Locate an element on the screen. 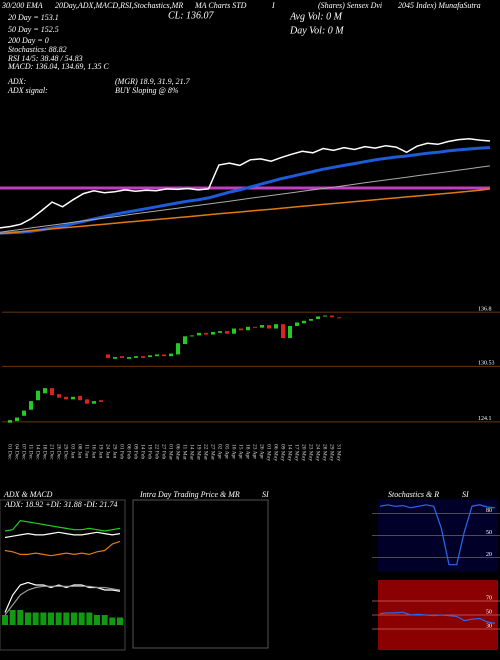  header-label: 30/200 EMA is located at coordinates (22, 5).